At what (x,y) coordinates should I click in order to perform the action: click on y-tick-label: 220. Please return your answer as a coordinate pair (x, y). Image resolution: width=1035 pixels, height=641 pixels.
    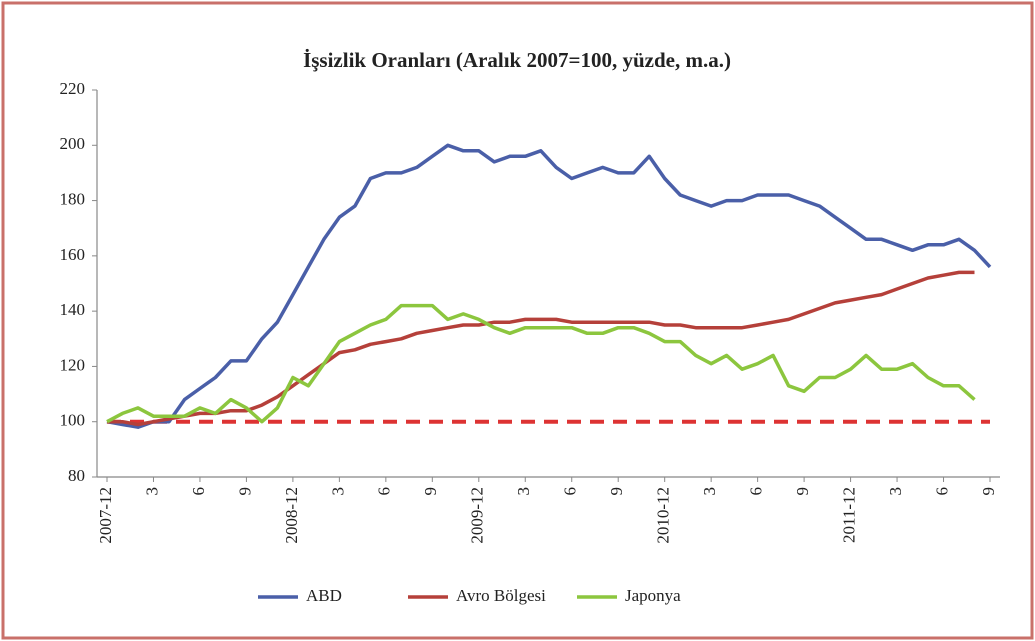
    Looking at the image, I should click on (73, 88).